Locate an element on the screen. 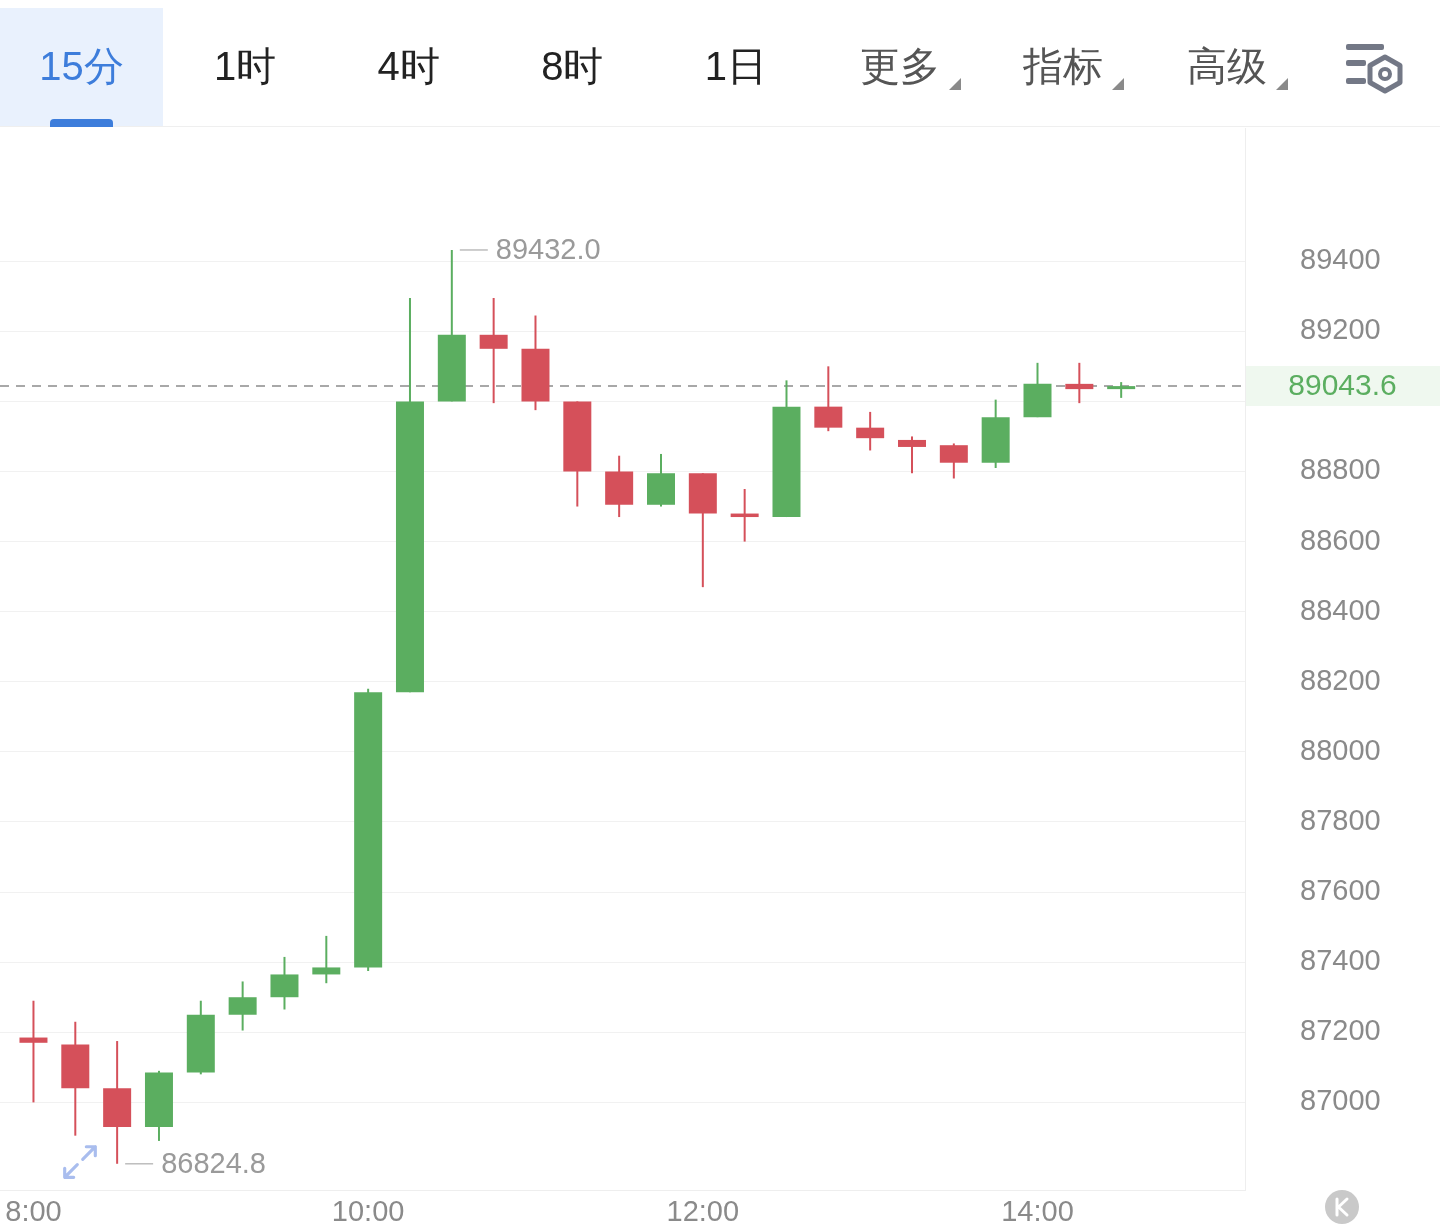 Image resolution: width=1440 pixels, height=1226 pixels. y-tick-label: 88000 is located at coordinates (1340, 749).